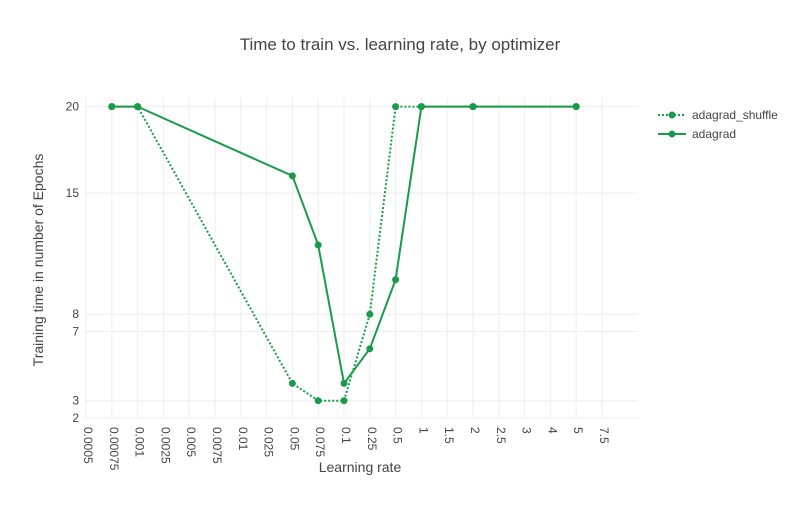 The width and height of the screenshot is (800, 505). Describe the element at coordinates (718, 124) in the screenshot. I see `legend: adagrad_shuffle adagrad` at that location.